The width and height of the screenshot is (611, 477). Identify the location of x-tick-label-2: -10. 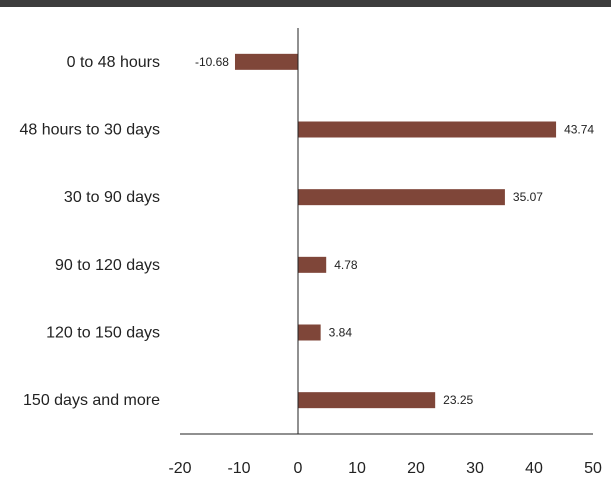
(238, 468).